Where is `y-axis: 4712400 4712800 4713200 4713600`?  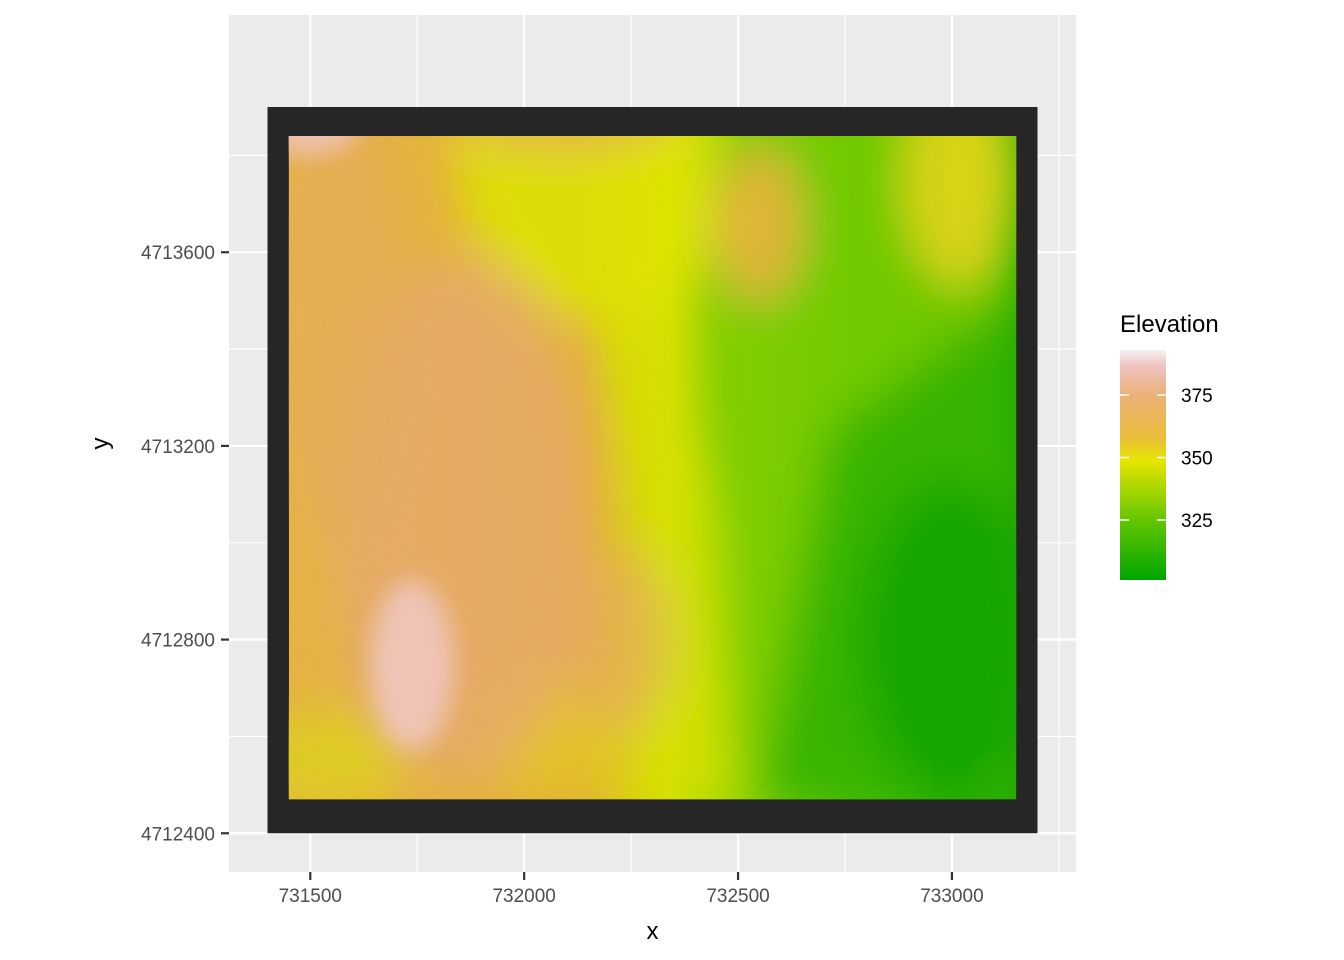 y-axis: 4712400 4712800 4713200 4713600 is located at coordinates (185, 544).